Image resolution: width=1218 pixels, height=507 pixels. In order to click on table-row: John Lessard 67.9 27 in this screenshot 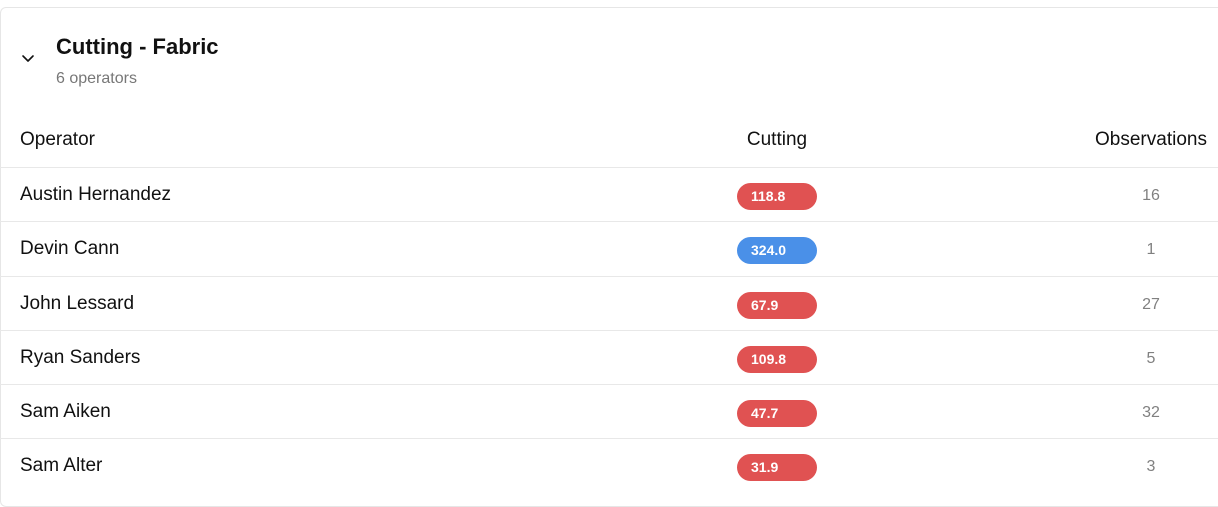, I will do `click(609, 304)`.